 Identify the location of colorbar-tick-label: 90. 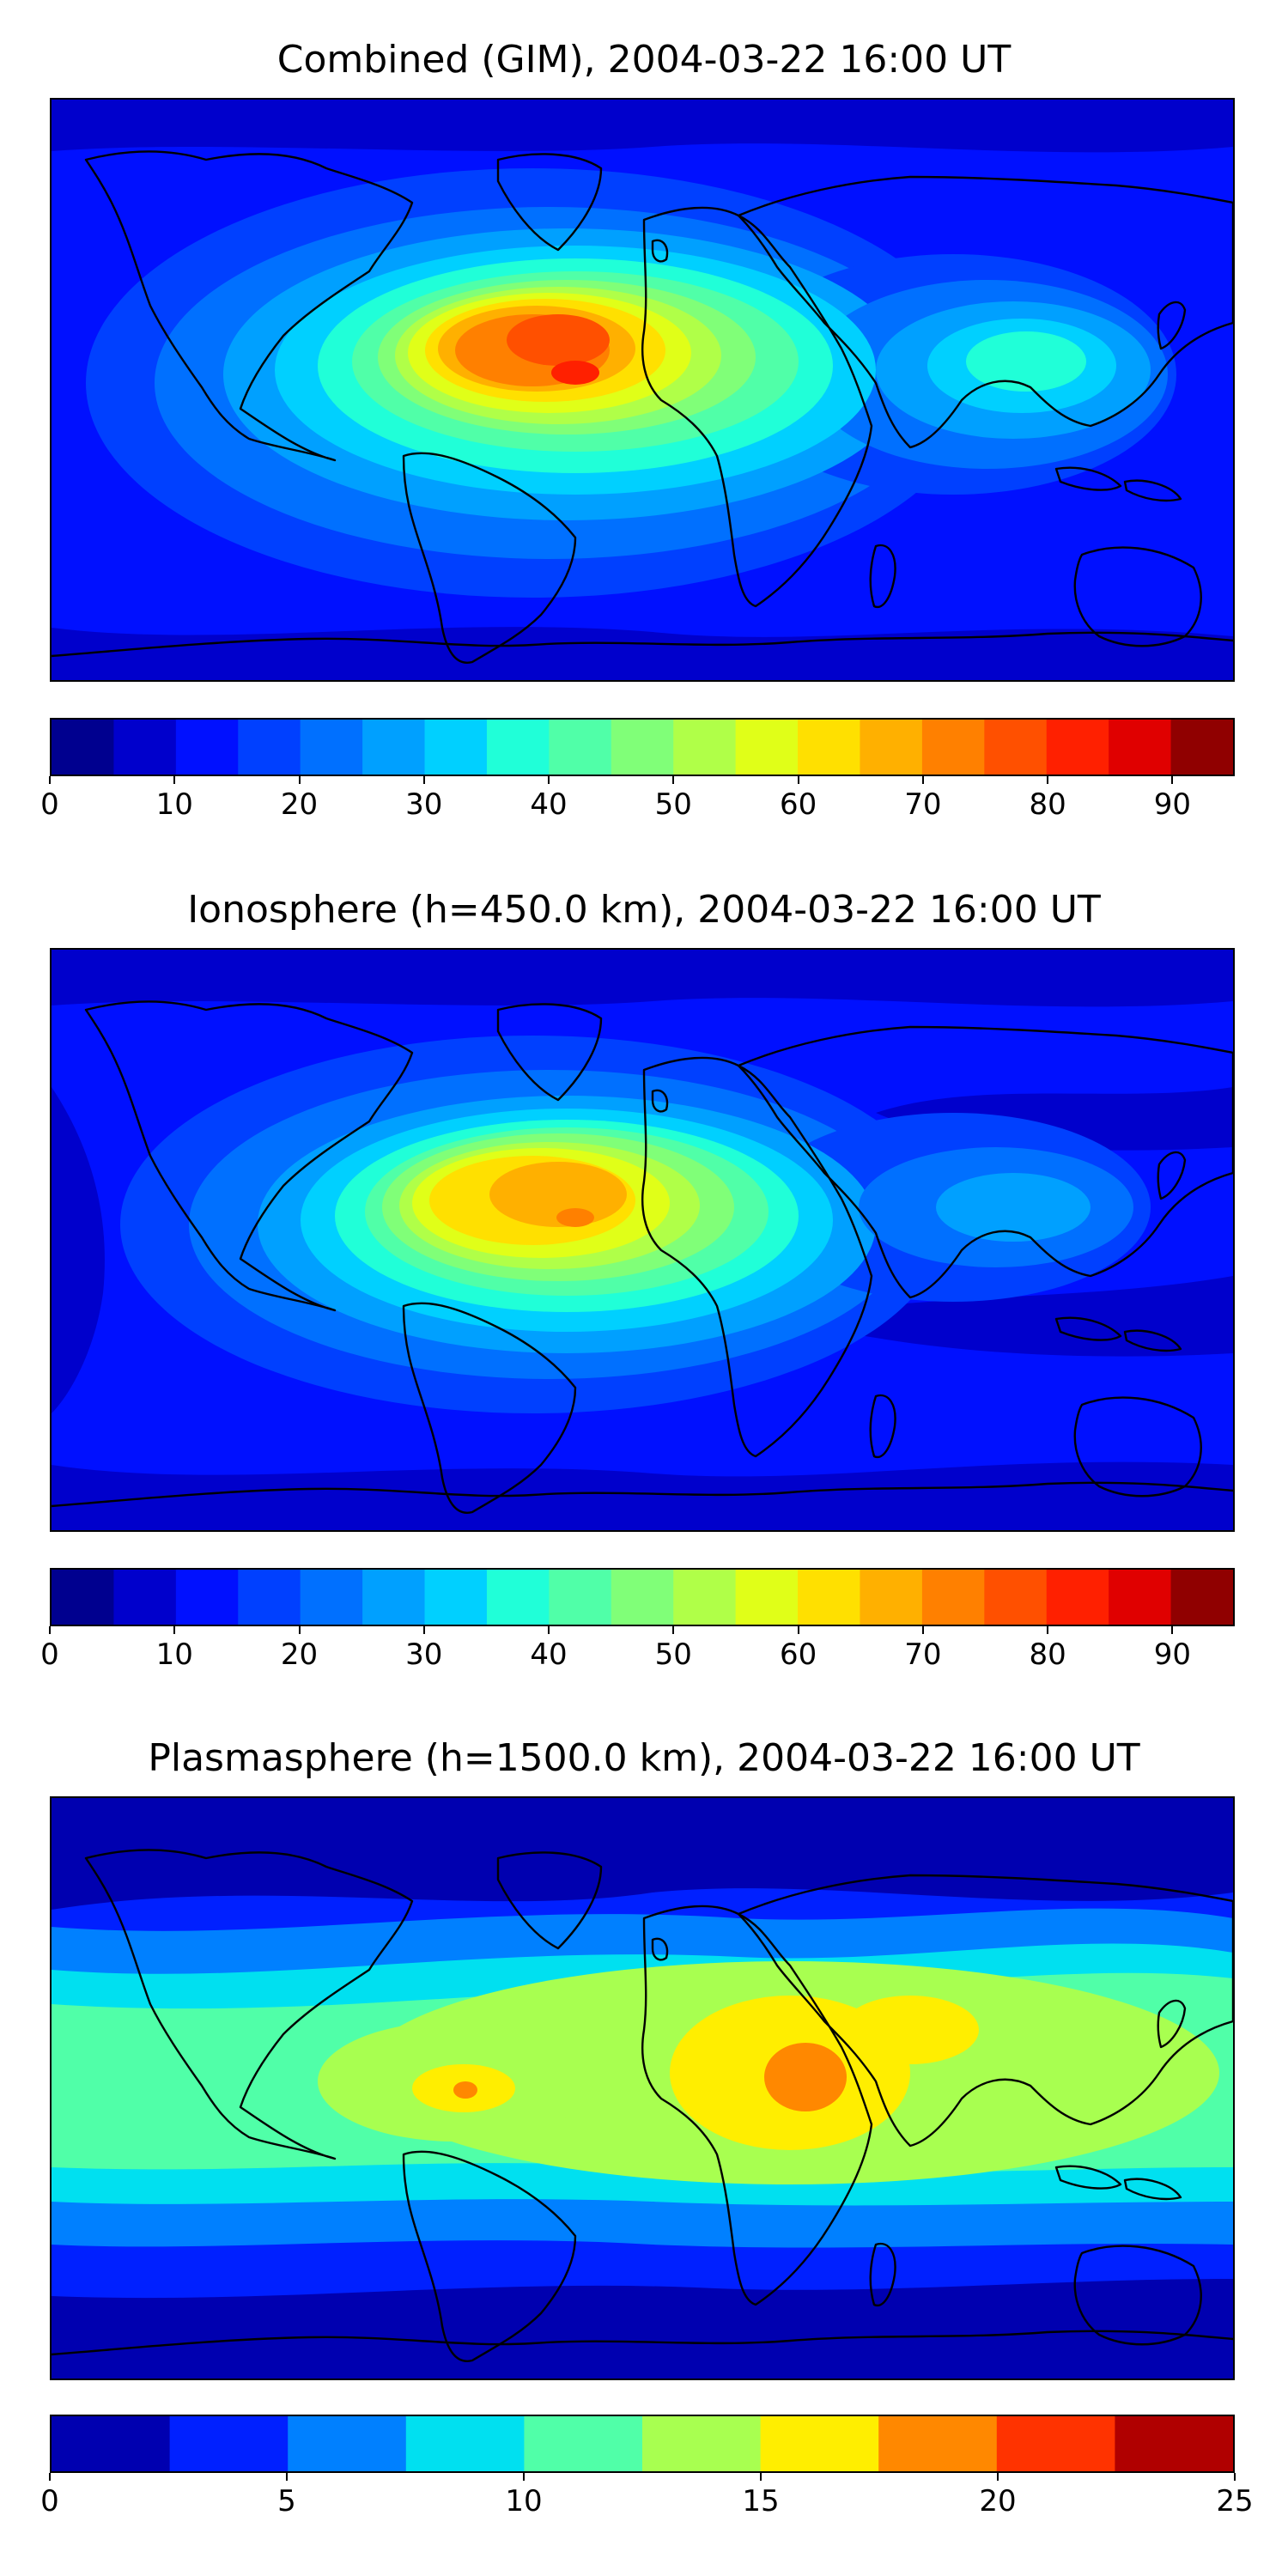
(1172, 1654).